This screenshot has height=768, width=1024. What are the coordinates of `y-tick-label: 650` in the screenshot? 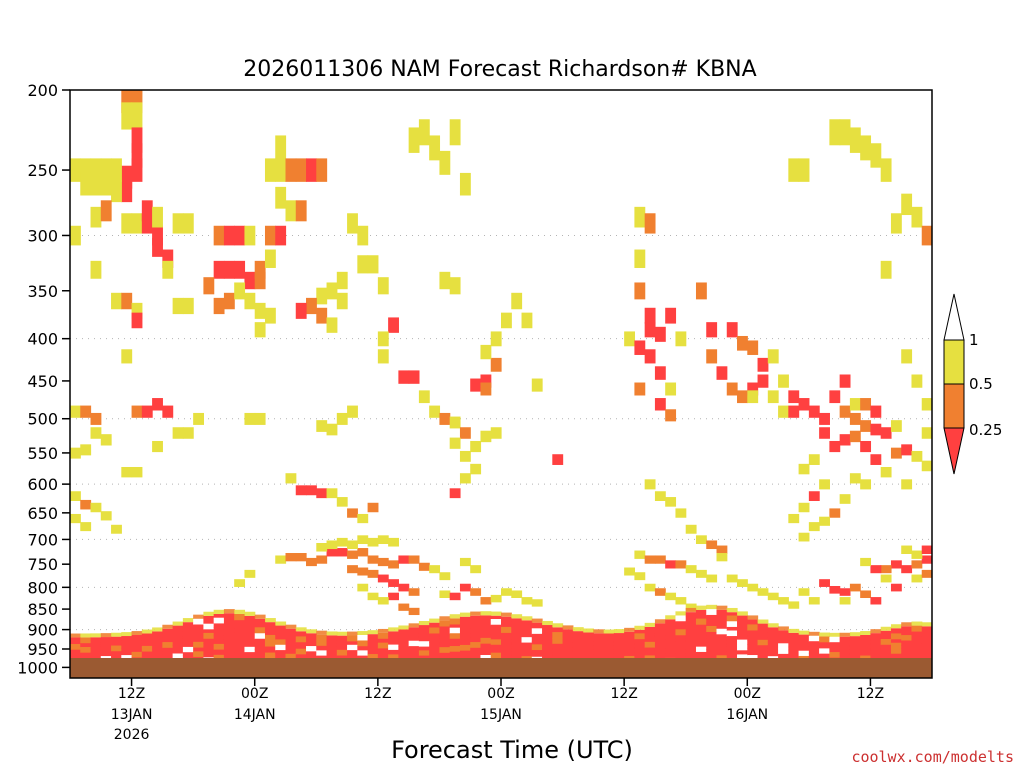 It's located at (42, 513).